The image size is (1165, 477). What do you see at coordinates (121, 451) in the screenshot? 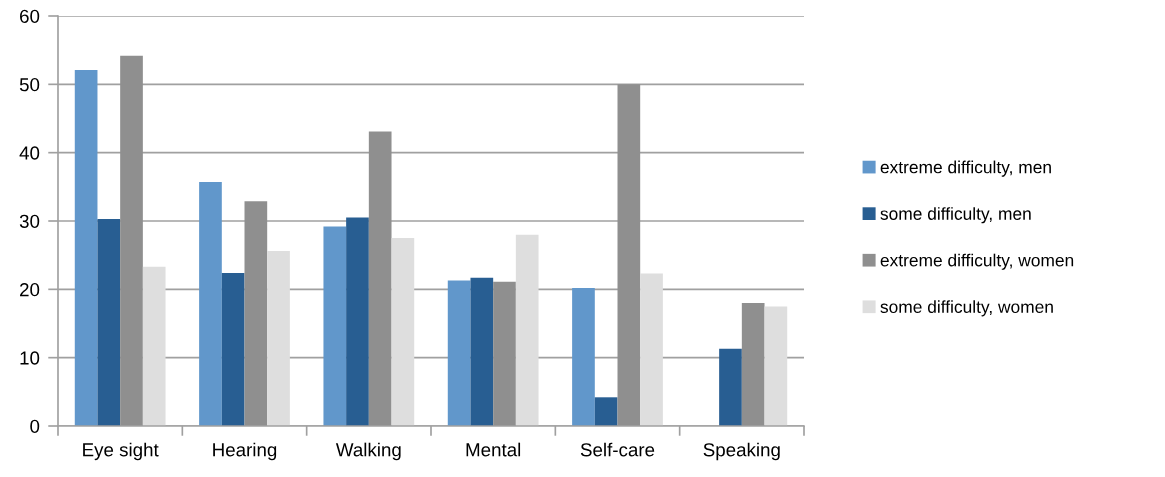
I see `x-tick-label: Eye sight` at bounding box center [121, 451].